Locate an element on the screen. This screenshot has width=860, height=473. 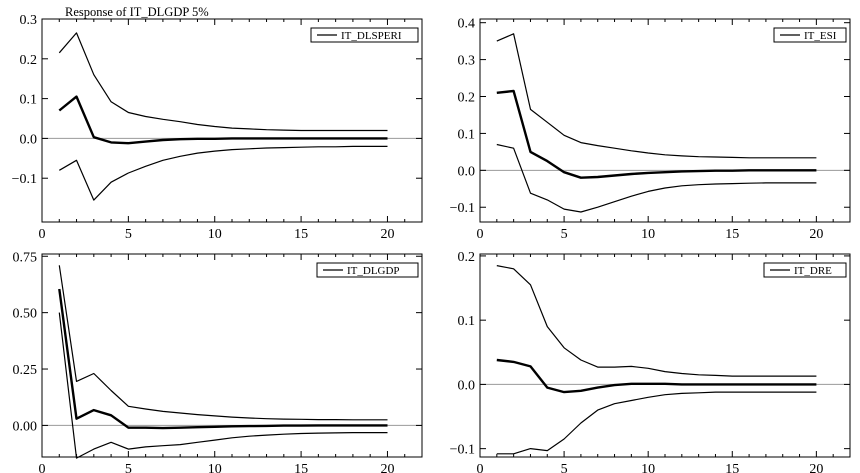
legend-label: IT_DLSPERI is located at coordinates (371, 36).